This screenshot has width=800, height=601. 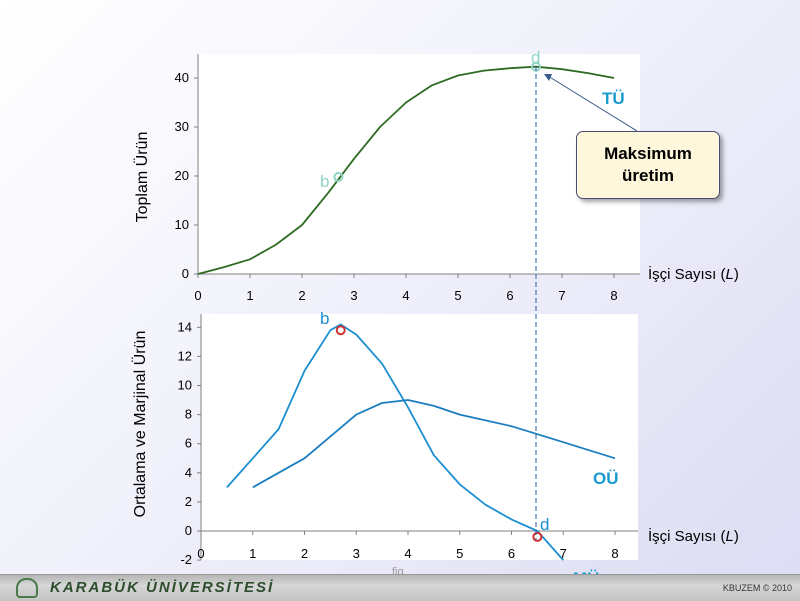 What do you see at coordinates (188, 501) in the screenshot?
I see `y-tick-label: 2` at bounding box center [188, 501].